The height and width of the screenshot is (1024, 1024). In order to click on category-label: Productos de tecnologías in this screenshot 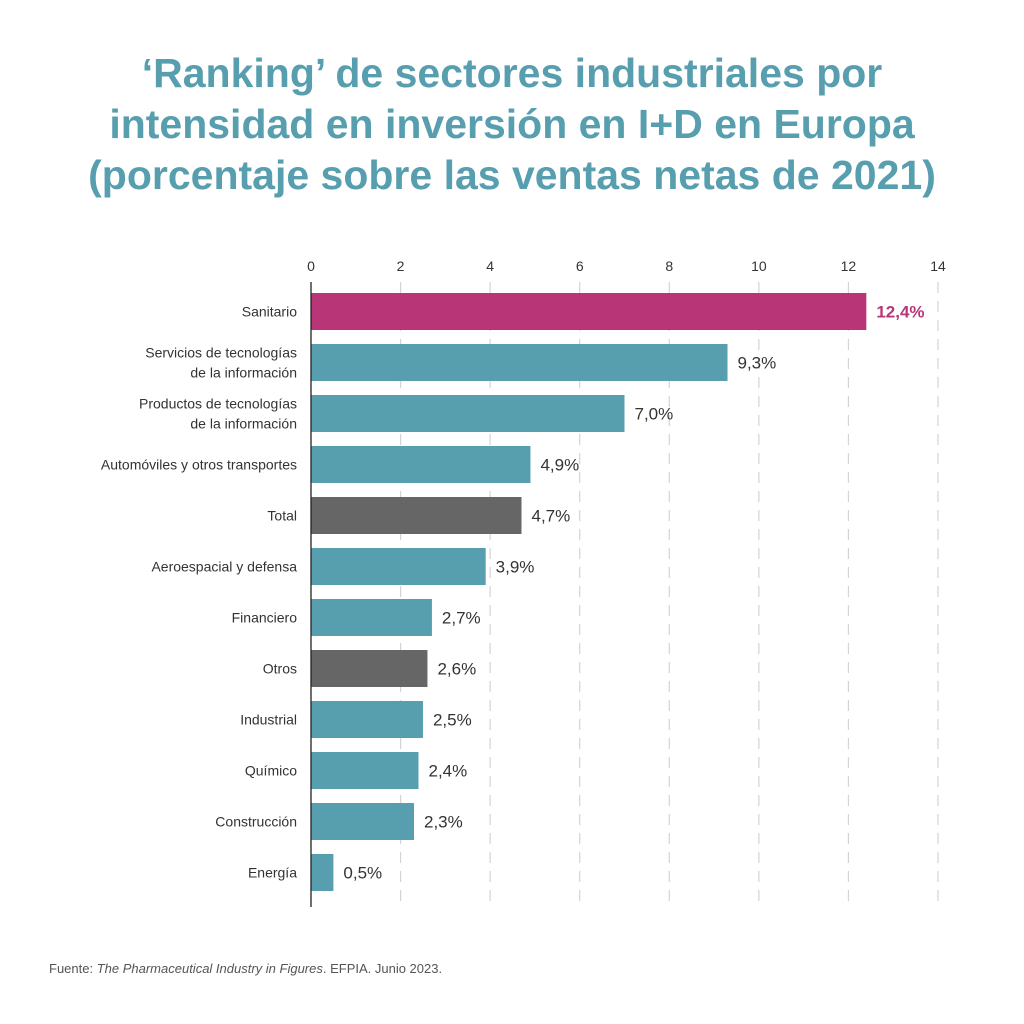, I will do `click(218, 404)`.